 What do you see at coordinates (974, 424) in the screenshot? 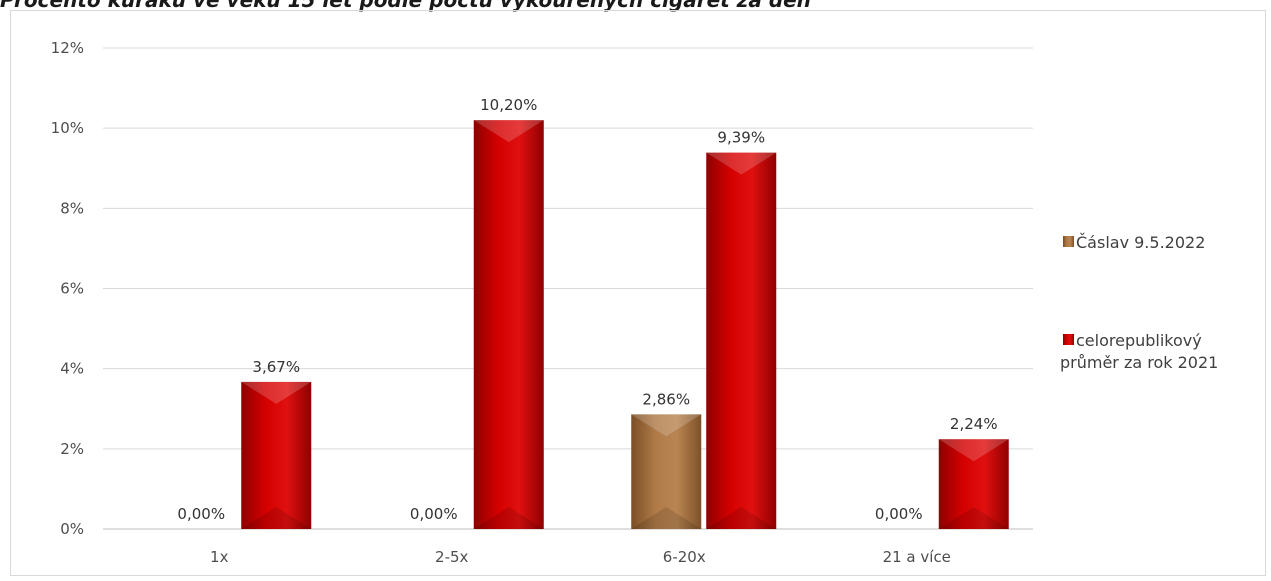
I see `data-label: 2,24%` at bounding box center [974, 424].